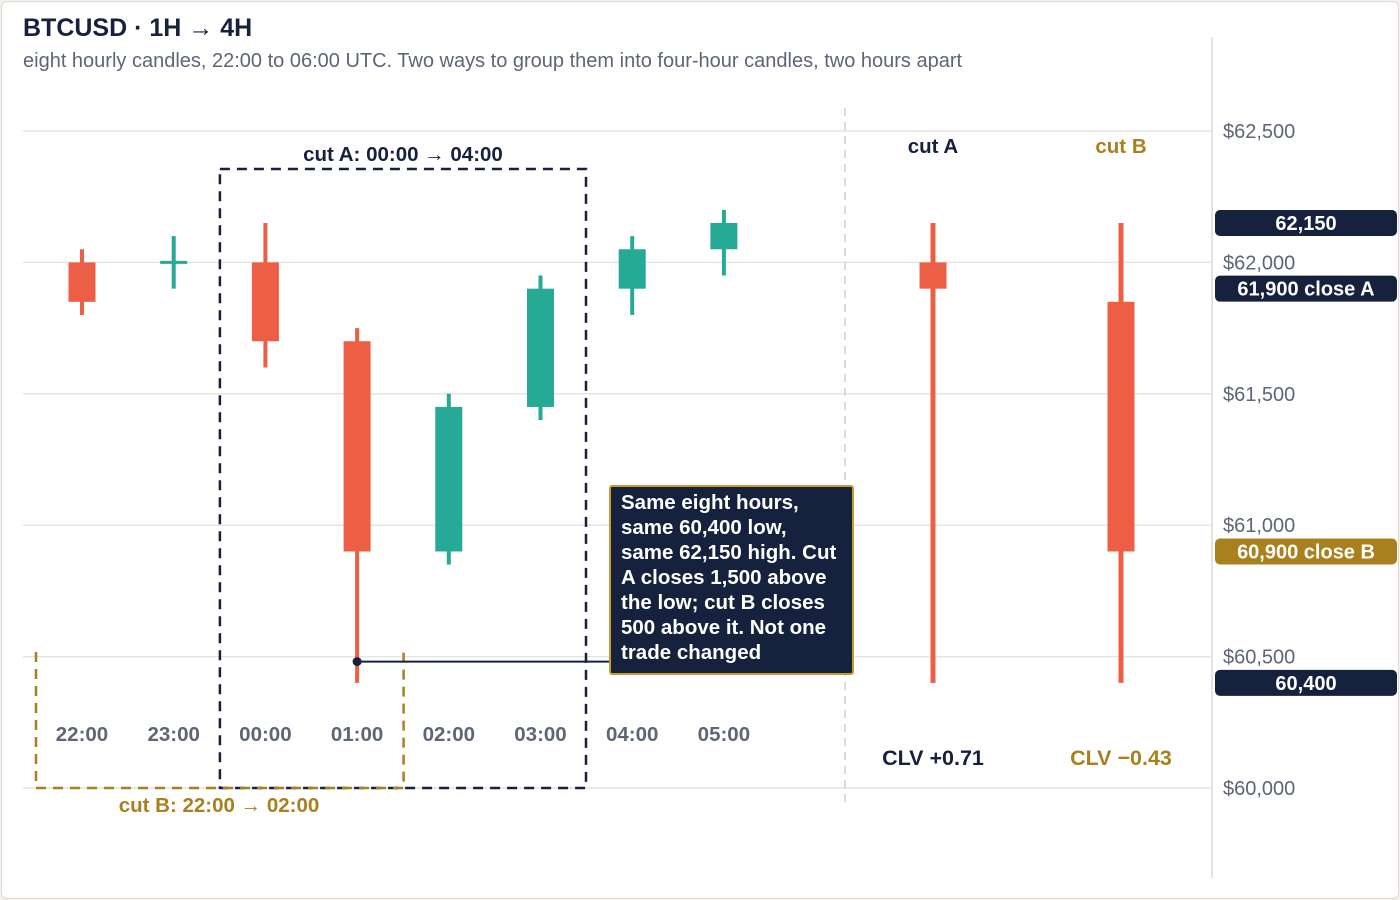 The width and height of the screenshot is (1400, 900). I want to click on price-tag-label: 61,900 close A, so click(1305, 290).